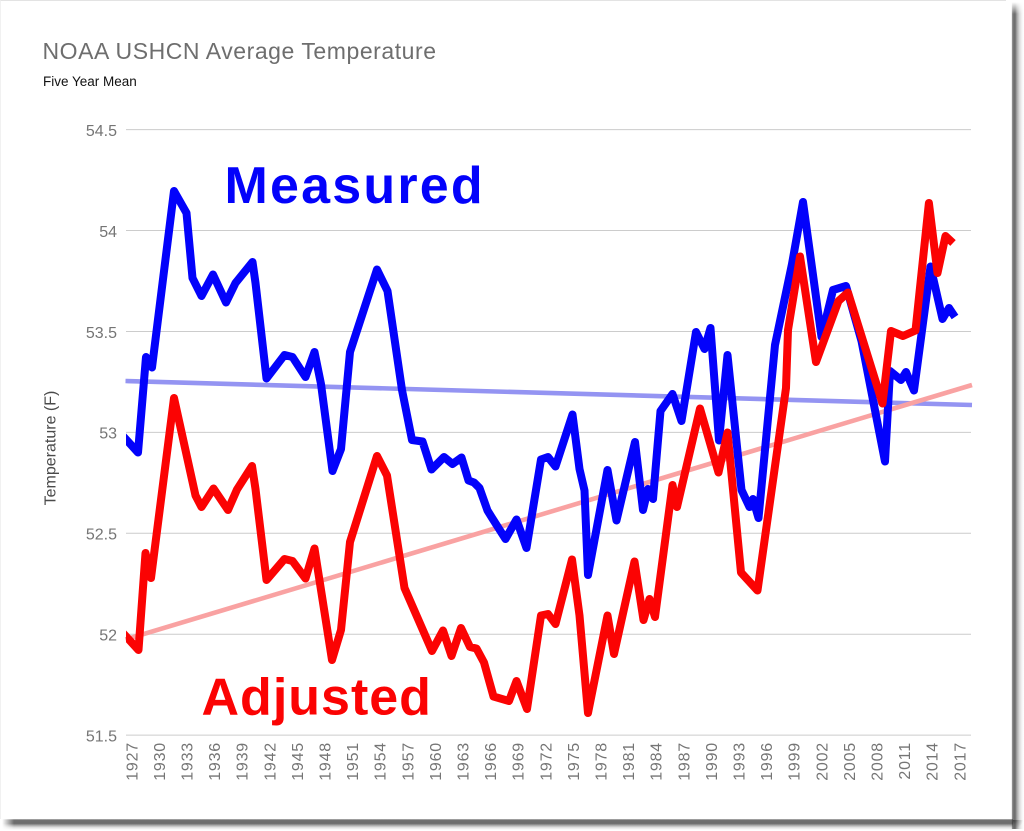  What do you see at coordinates (712, 761) in the screenshot?
I see `svg-text: 1990` at bounding box center [712, 761].